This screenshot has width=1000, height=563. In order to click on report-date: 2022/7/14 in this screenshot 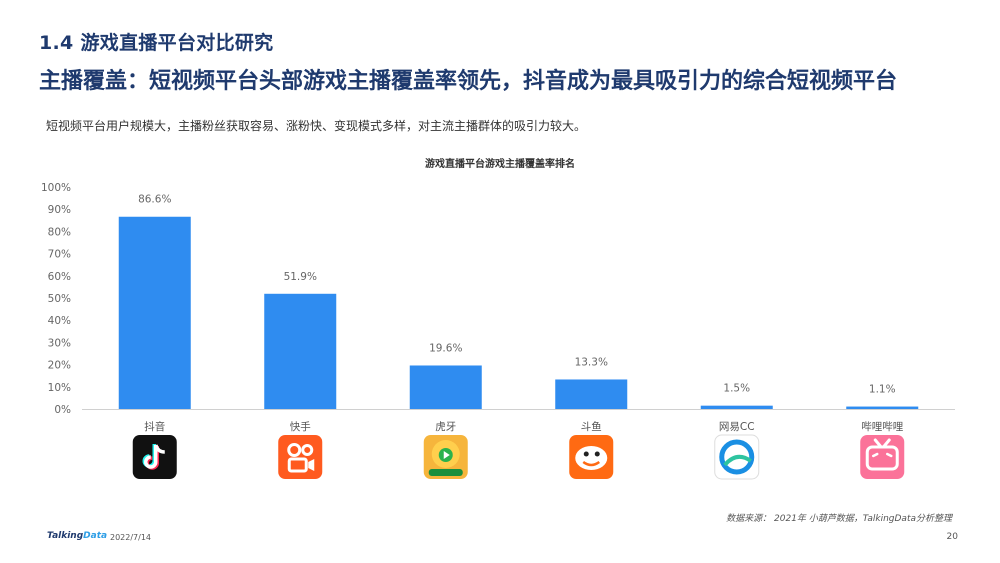, I will do `click(131, 537)`.